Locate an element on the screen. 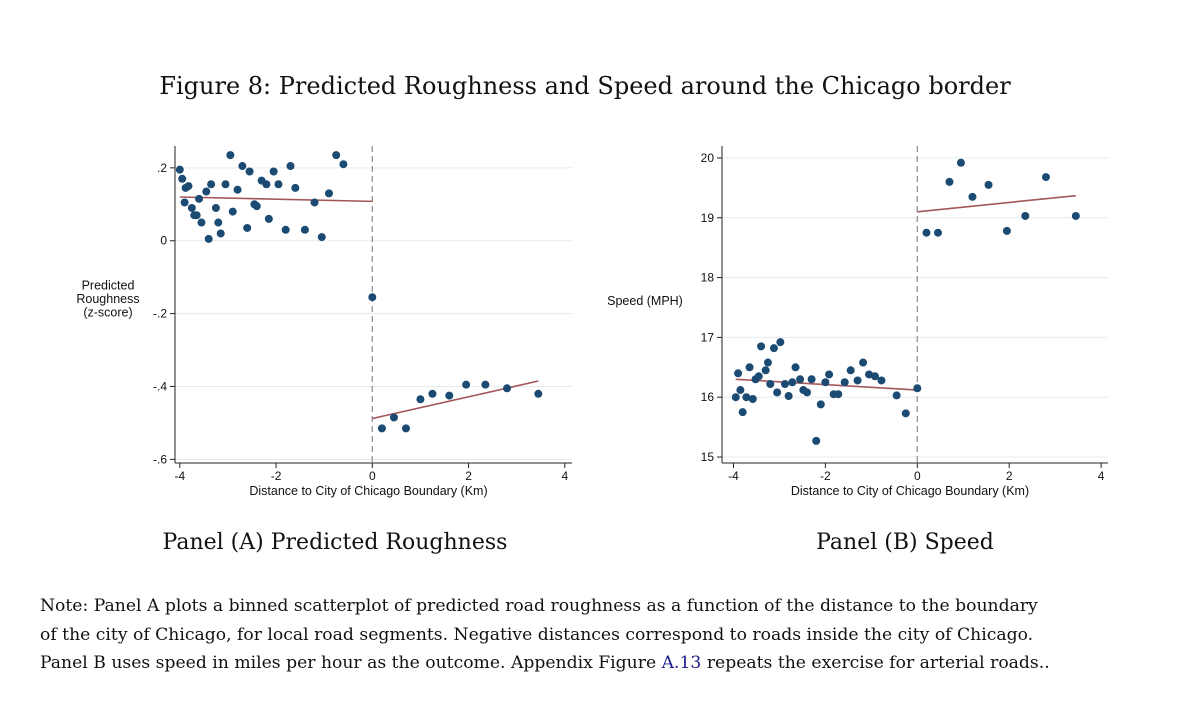 The height and width of the screenshot is (715, 1200). panel-b-caption: Panel (B) Speed is located at coordinates (905, 542).